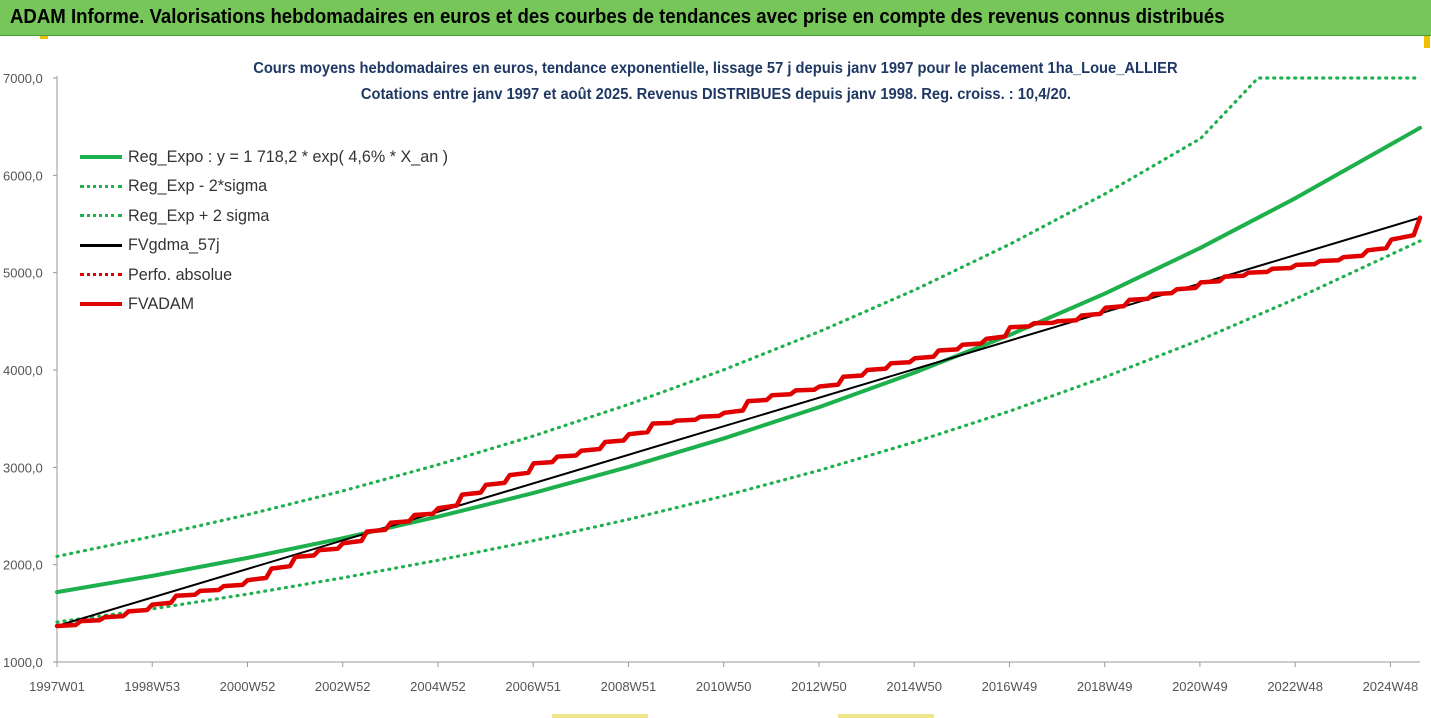  Describe the element at coordinates (724, 686) in the screenshot. I see `x-tick-label: 2010W50` at that location.